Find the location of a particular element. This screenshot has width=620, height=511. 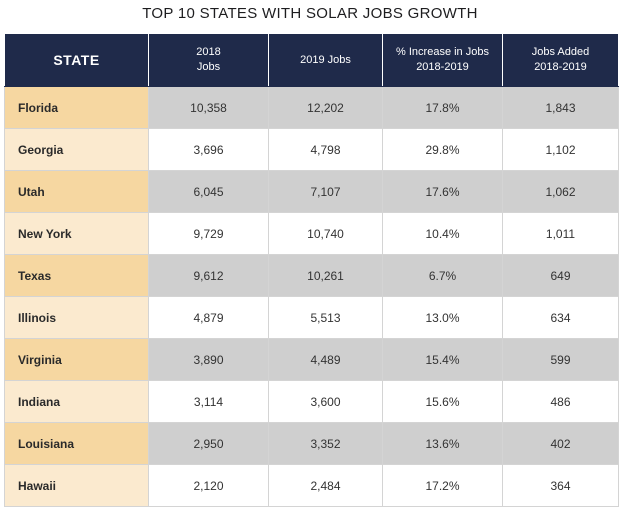

table-row: Georgia 3,696 4,798 29.8% 1,102 is located at coordinates (311, 149).